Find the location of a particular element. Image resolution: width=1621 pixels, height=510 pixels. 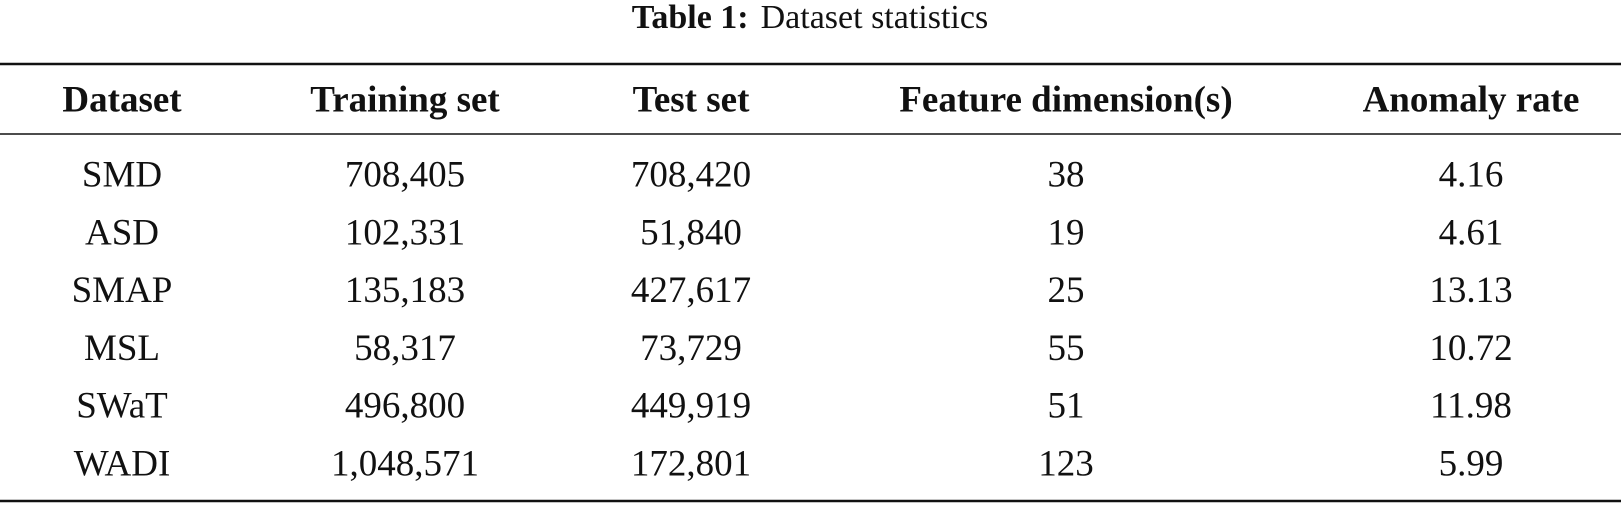

table-cell: ASD is located at coordinates (122, 232).